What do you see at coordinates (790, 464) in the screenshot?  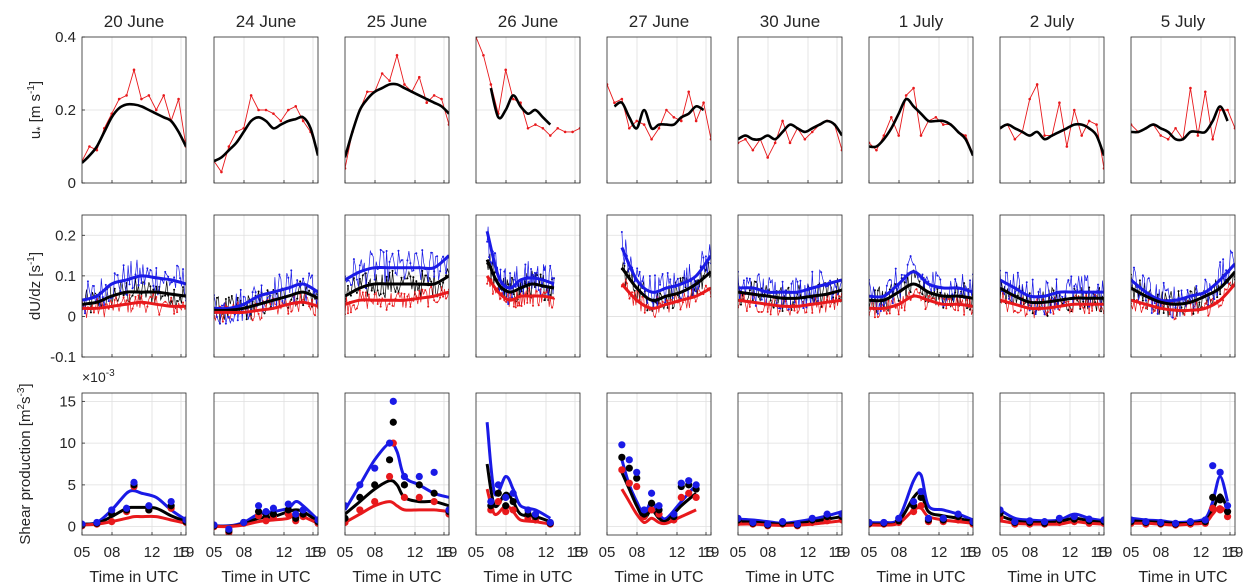 I see `panel-r3-c6` at bounding box center [790, 464].